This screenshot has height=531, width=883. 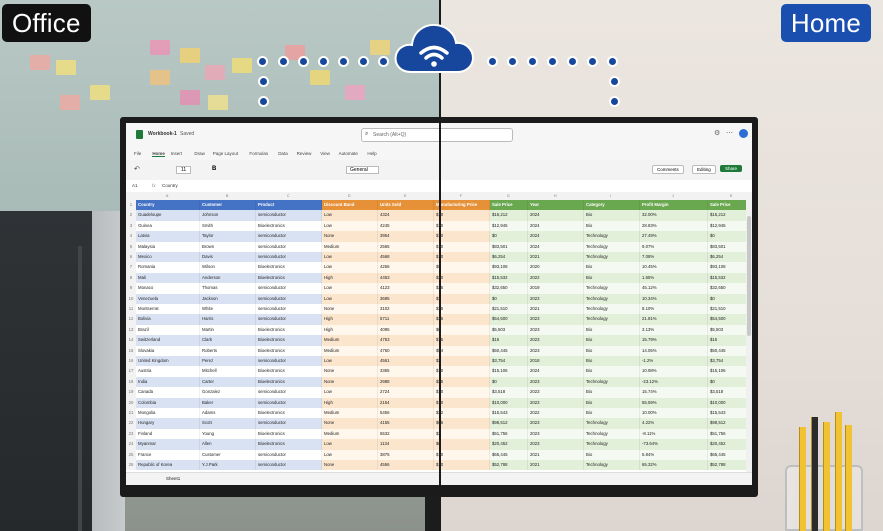 What do you see at coordinates (727, 413) in the screenshot?
I see `table-cell: $15,543` at bounding box center [727, 413].